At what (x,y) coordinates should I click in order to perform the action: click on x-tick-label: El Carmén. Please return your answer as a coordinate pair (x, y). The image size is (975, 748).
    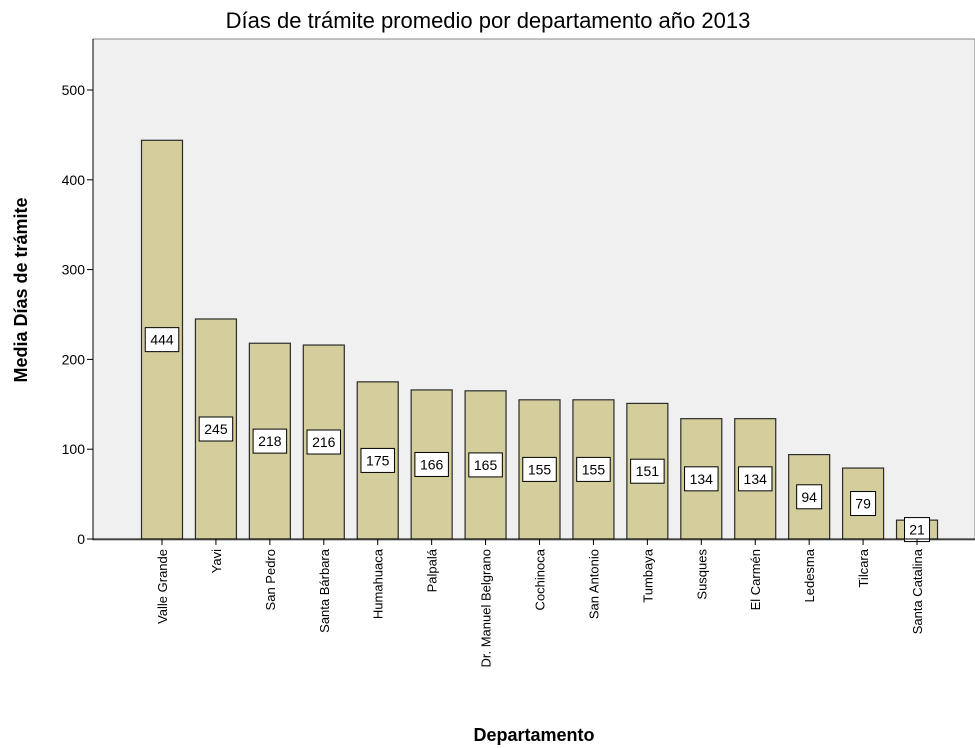
    Looking at the image, I should click on (755, 579).